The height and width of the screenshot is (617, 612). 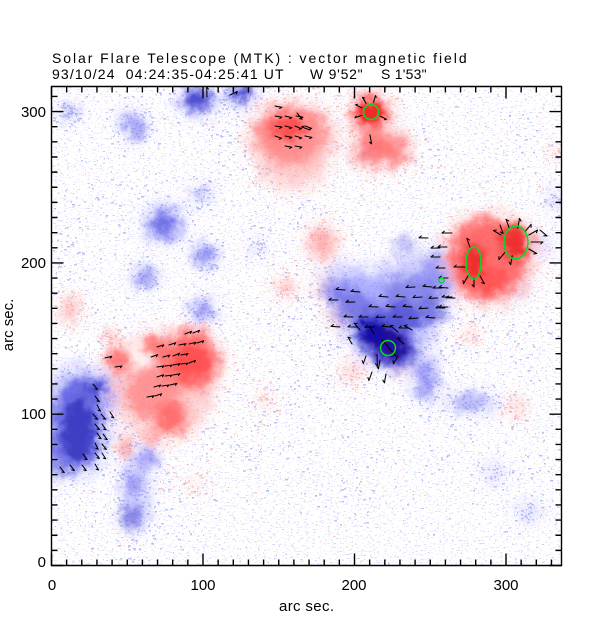 What do you see at coordinates (404, 74) in the screenshot?
I see `svg-text: S 1'53"` at bounding box center [404, 74].